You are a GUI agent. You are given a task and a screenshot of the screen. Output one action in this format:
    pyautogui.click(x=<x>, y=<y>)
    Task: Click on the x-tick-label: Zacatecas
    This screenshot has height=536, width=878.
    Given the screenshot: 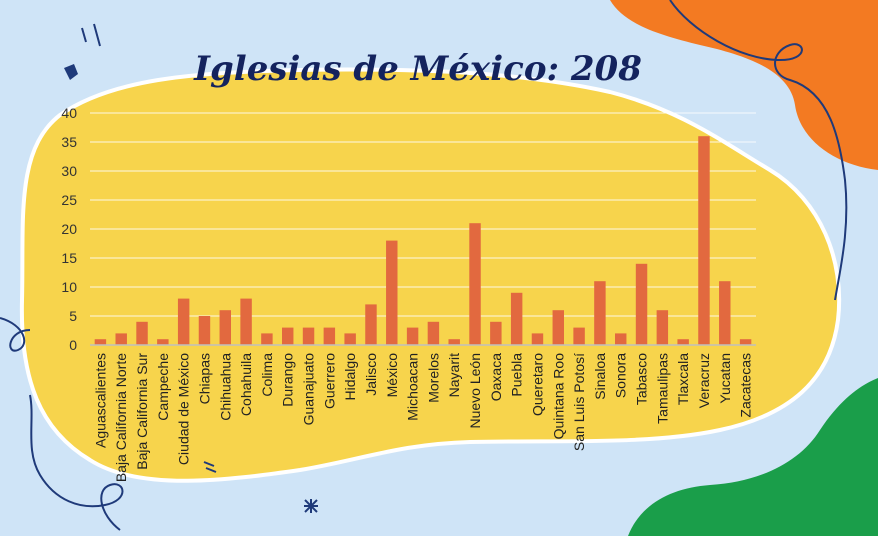 What is the action you would take?
    pyautogui.click(x=746, y=385)
    